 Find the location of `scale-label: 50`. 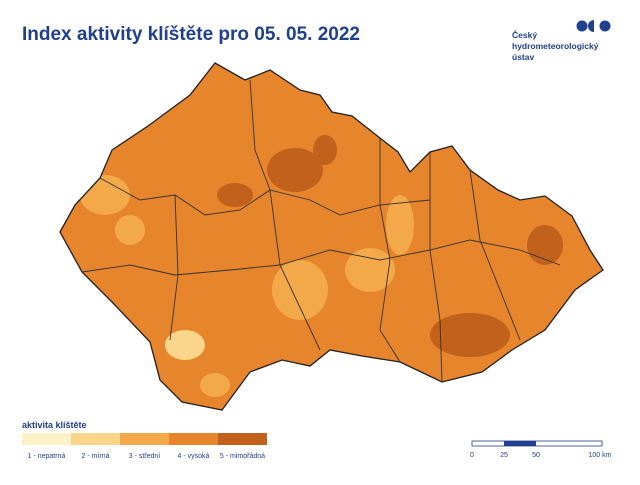

scale-label: 50 is located at coordinates (536, 455).